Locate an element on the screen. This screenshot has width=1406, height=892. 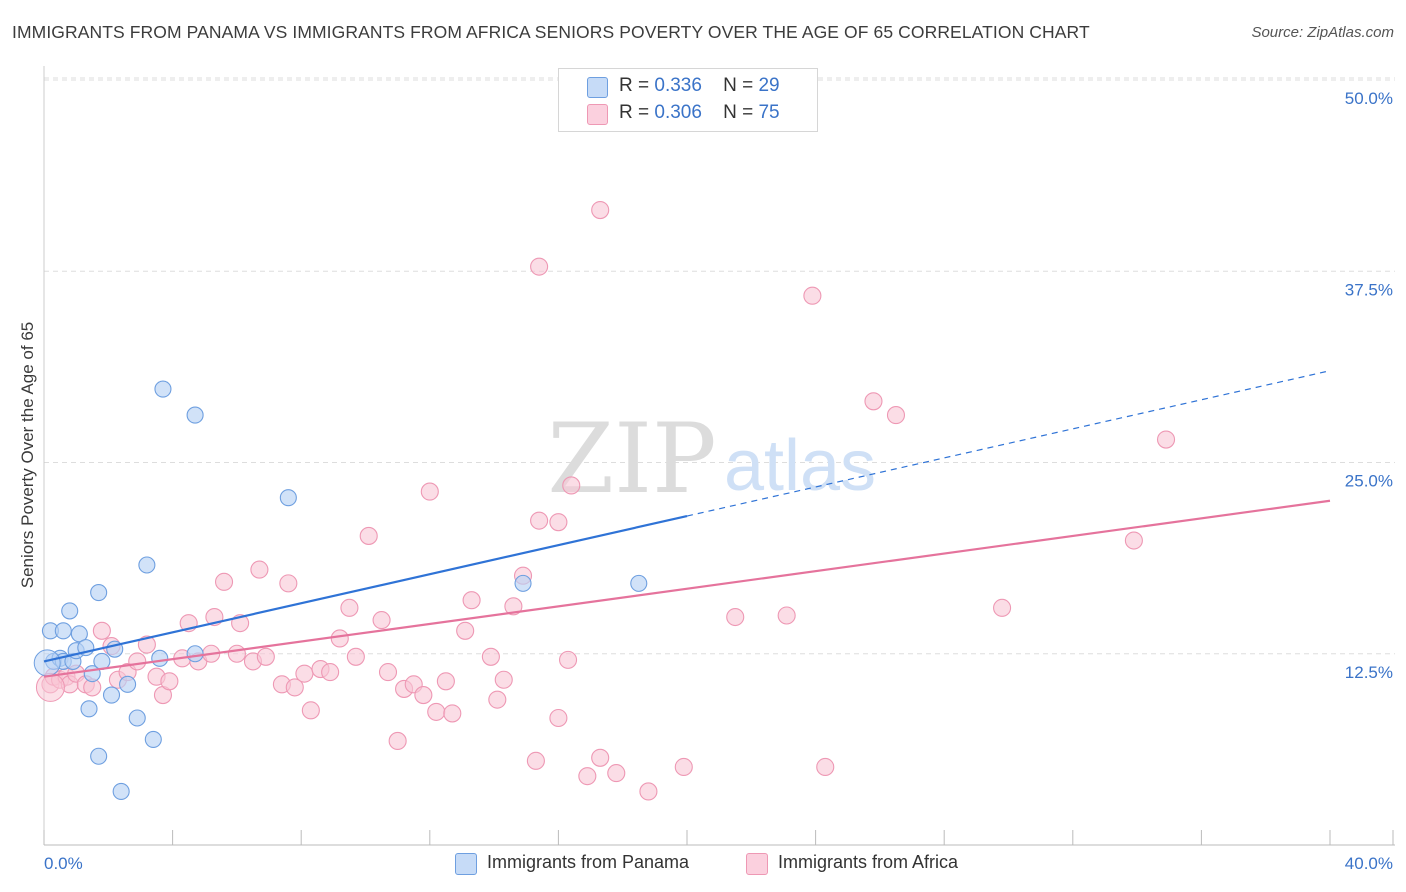
africa-point-cluster is located at coordinates (50, 687).